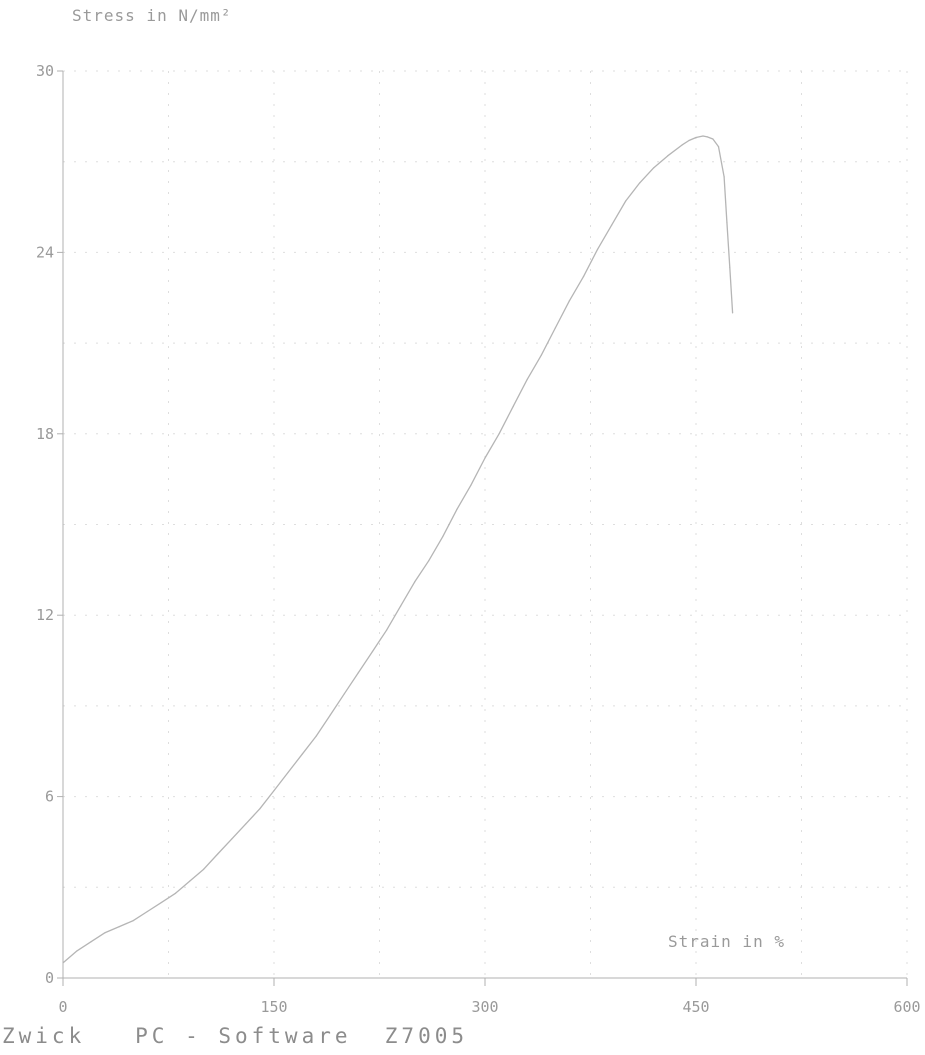 The width and height of the screenshot is (925, 1055). Describe the element at coordinates (45, 434) in the screenshot. I see `y-tick-label: 18` at that location.